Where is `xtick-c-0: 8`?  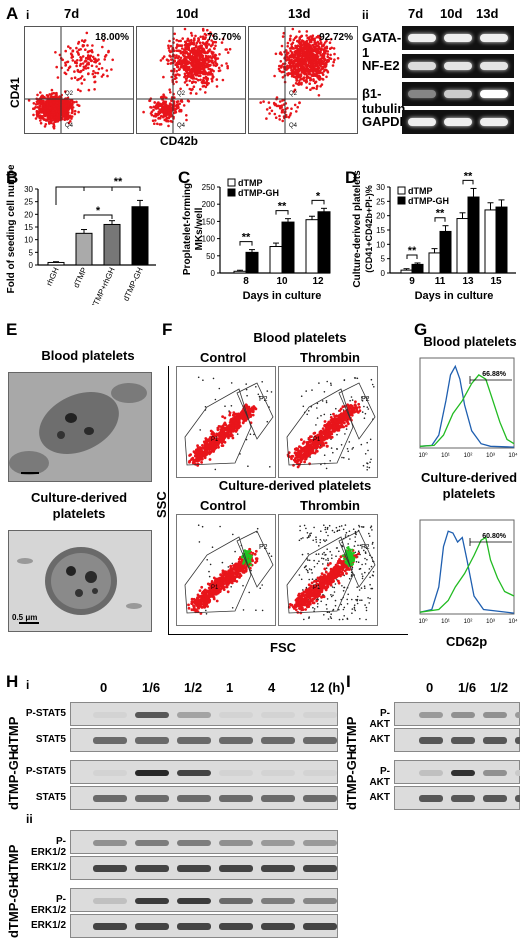
xtick-c-0: 8 is located at coordinates (246, 281).